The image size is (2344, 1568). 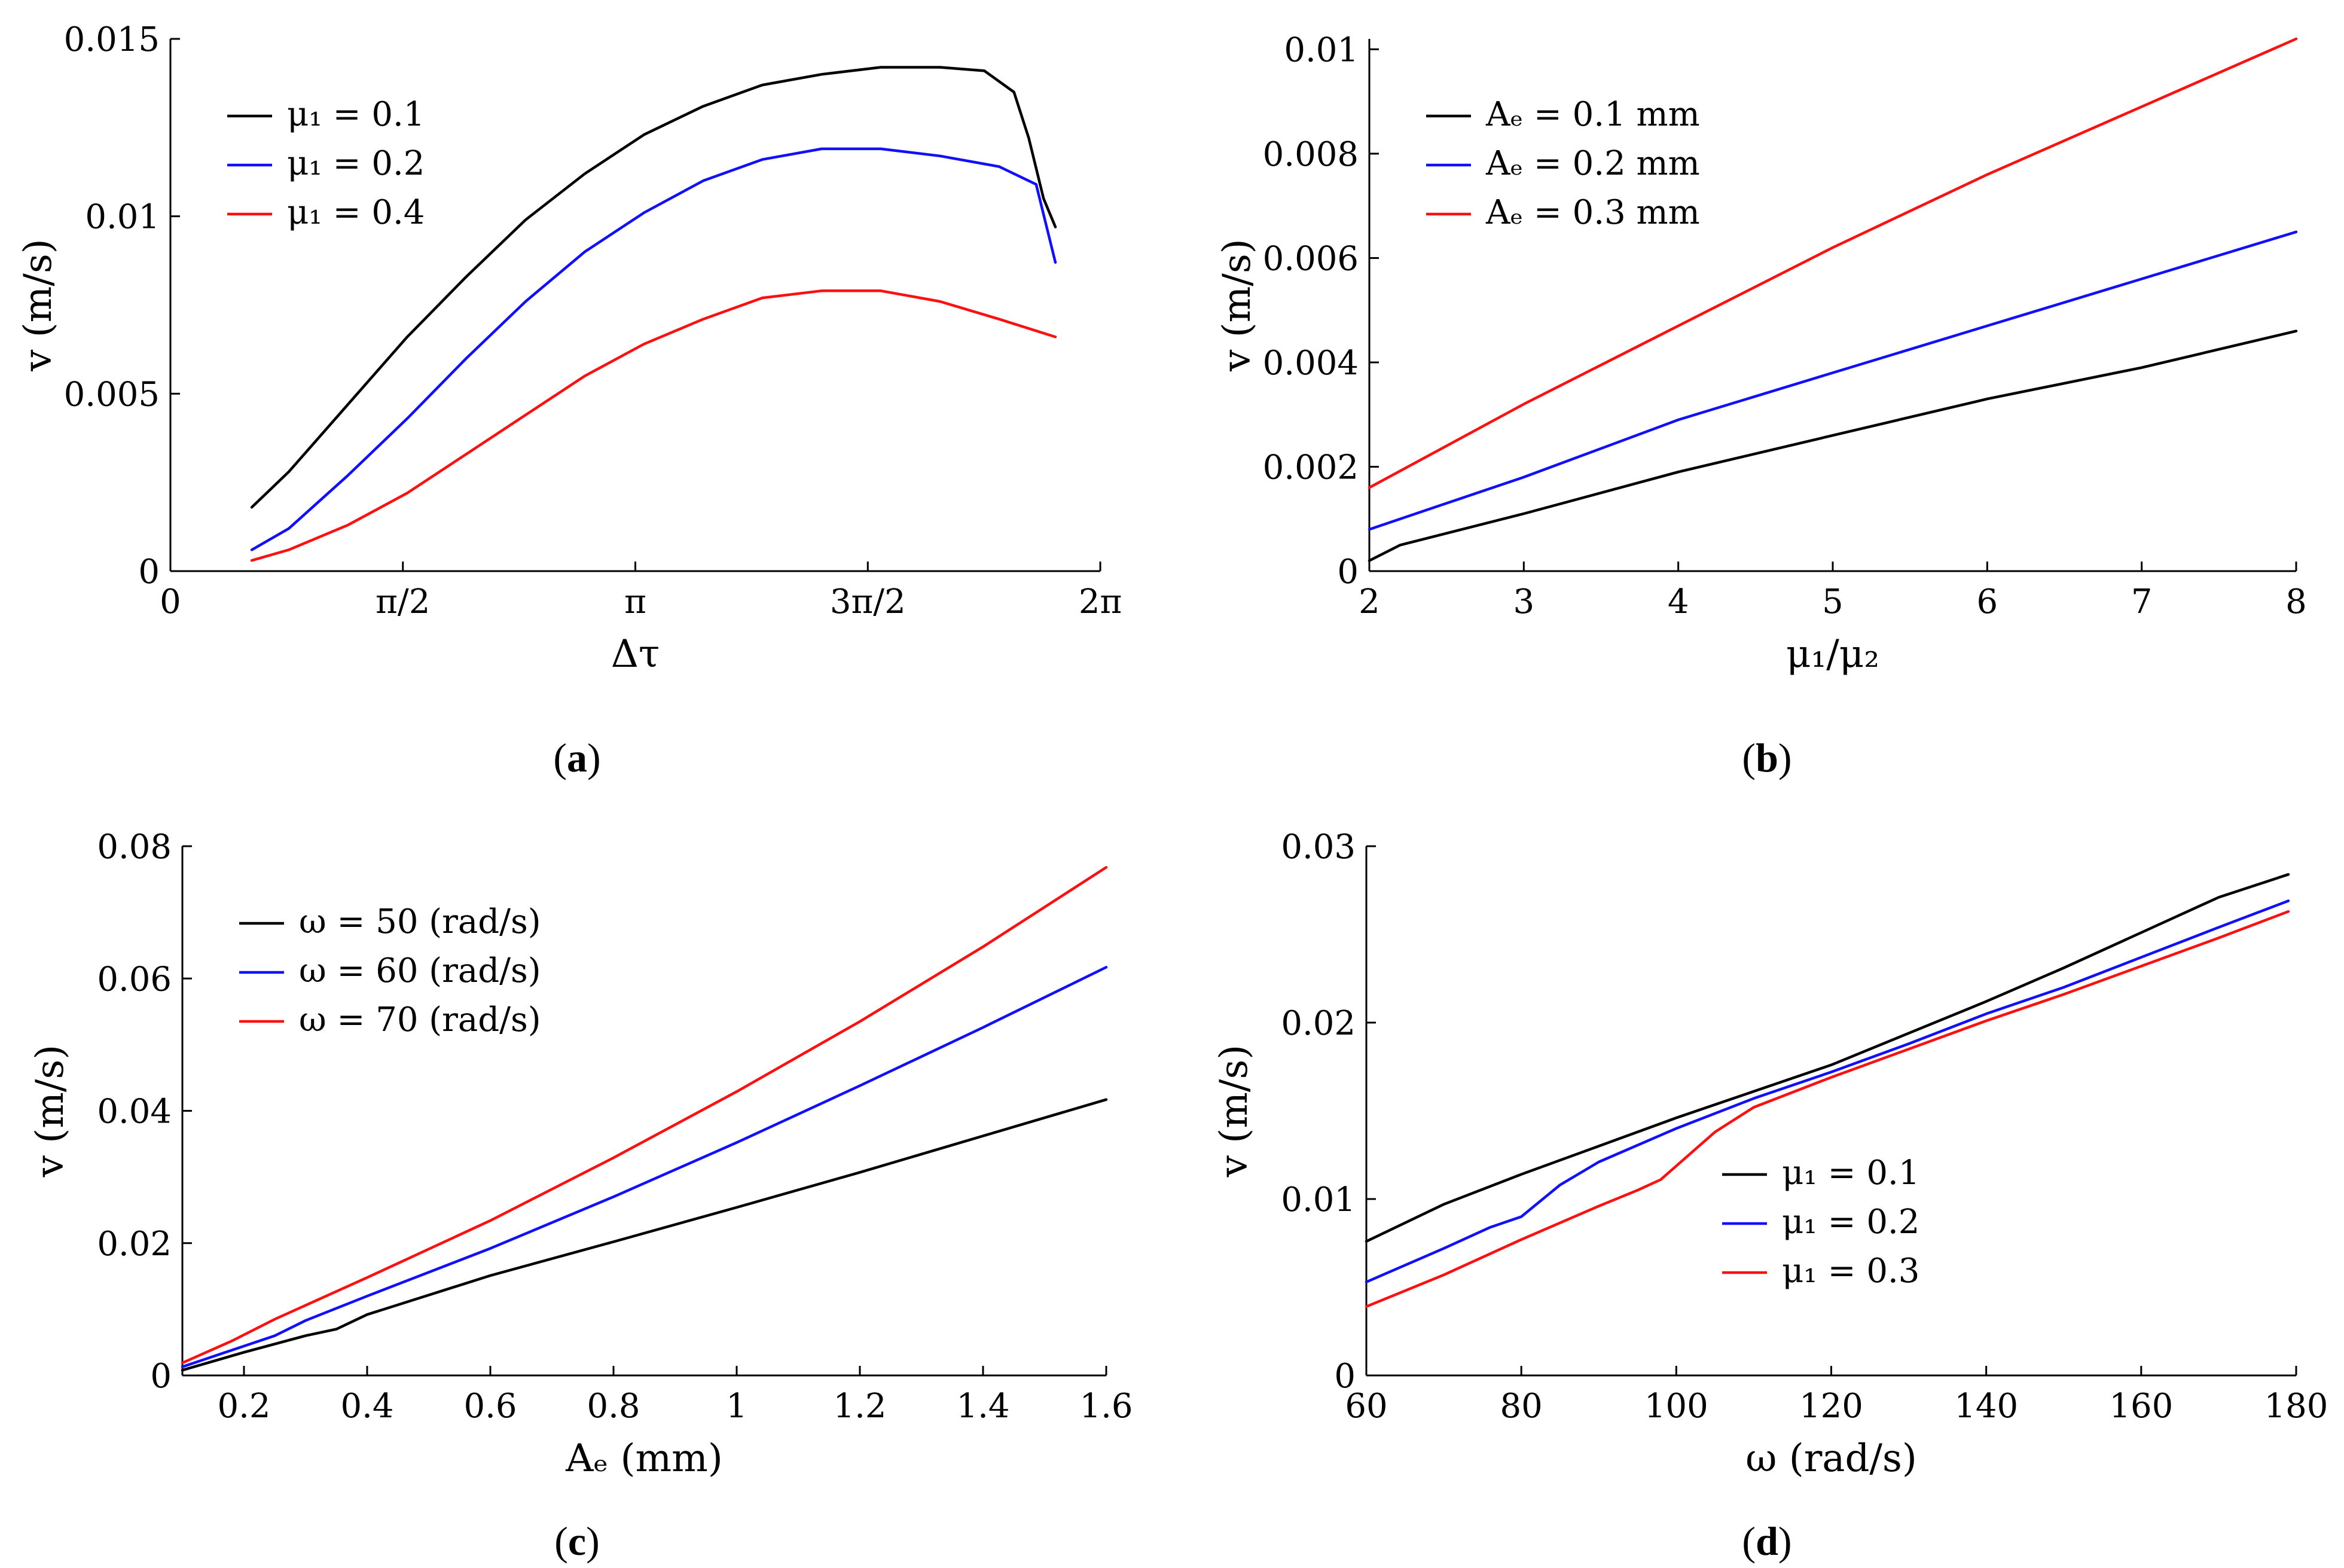 What do you see at coordinates (1311, 154) in the screenshot?
I see `y-tick-label: 0.008` at bounding box center [1311, 154].